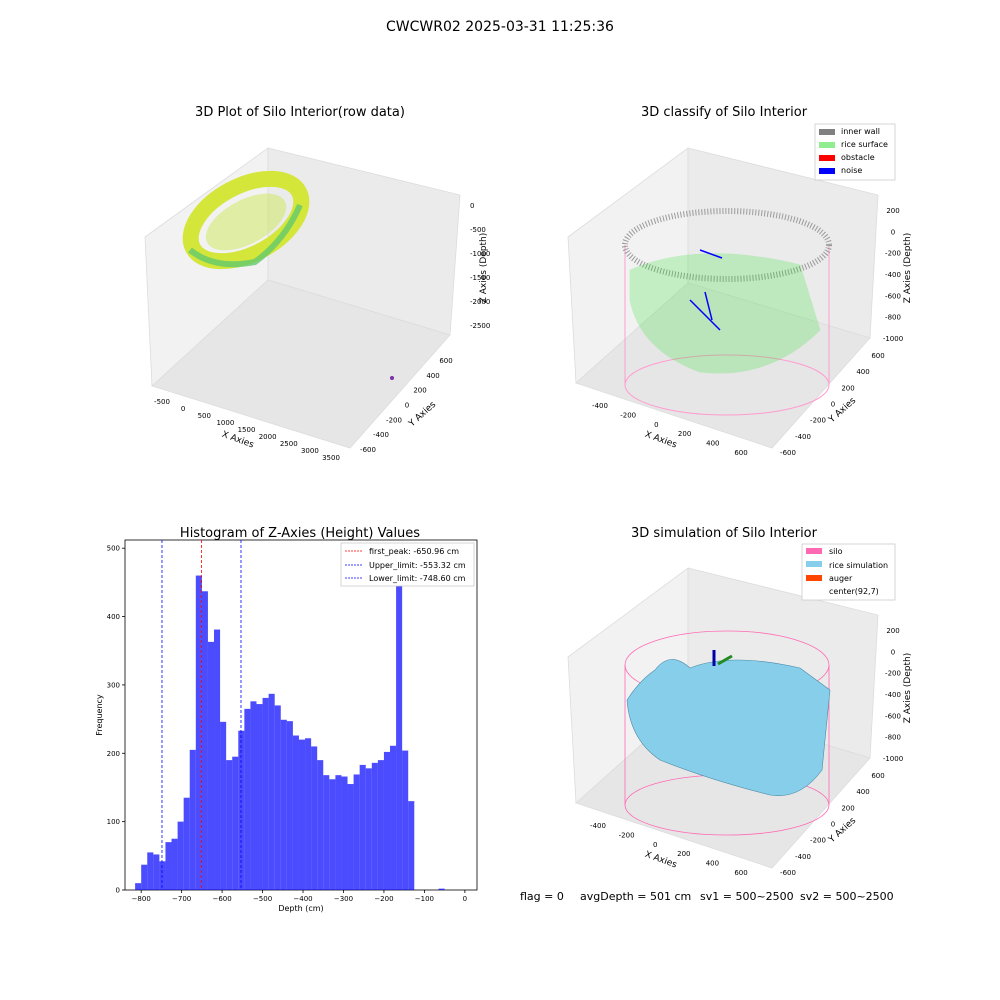 The image size is (1000, 1000). What do you see at coordinates (683, 854) in the screenshot?
I see `simulation-x-tick-label: 200` at bounding box center [683, 854].